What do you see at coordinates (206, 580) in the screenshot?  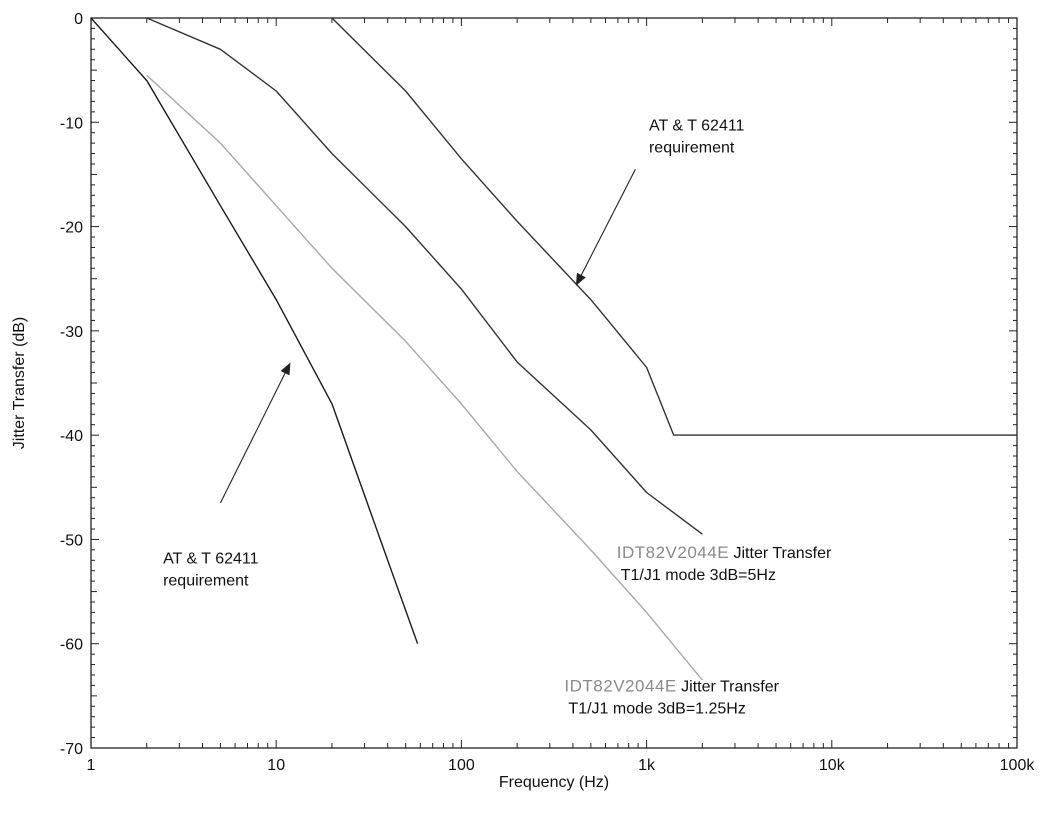 I see `att_lower_label-line-1: requirement` at bounding box center [206, 580].